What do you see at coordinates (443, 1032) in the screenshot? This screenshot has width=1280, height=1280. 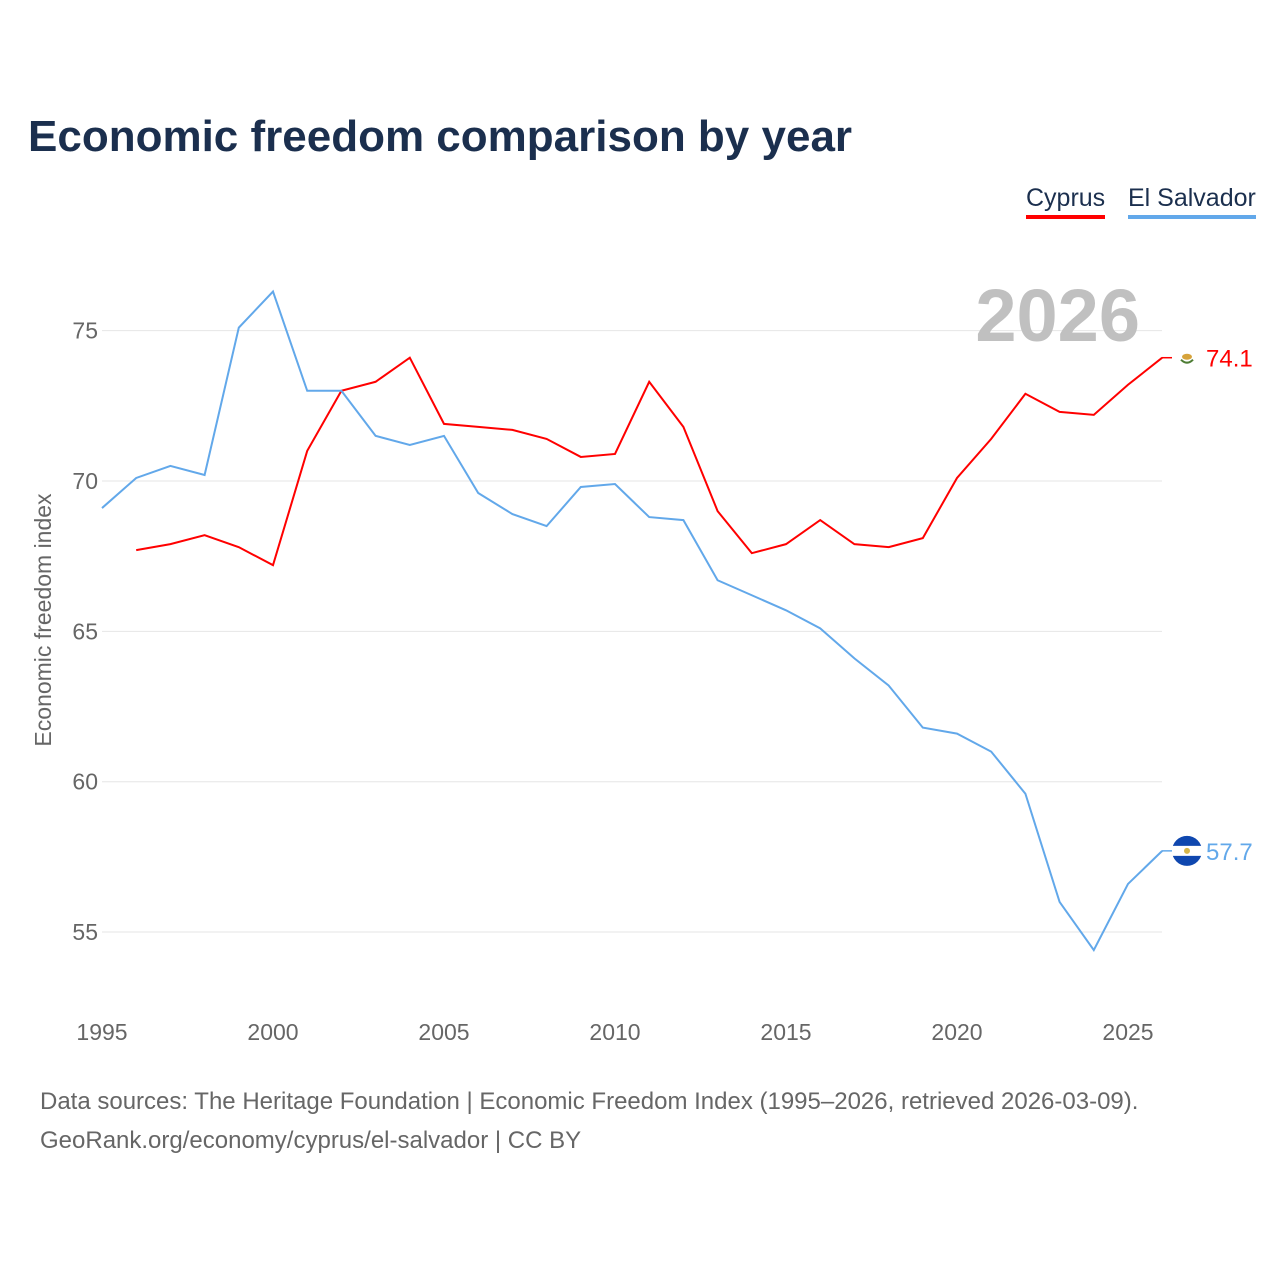 I see `x-tick-label: 2005` at bounding box center [443, 1032].